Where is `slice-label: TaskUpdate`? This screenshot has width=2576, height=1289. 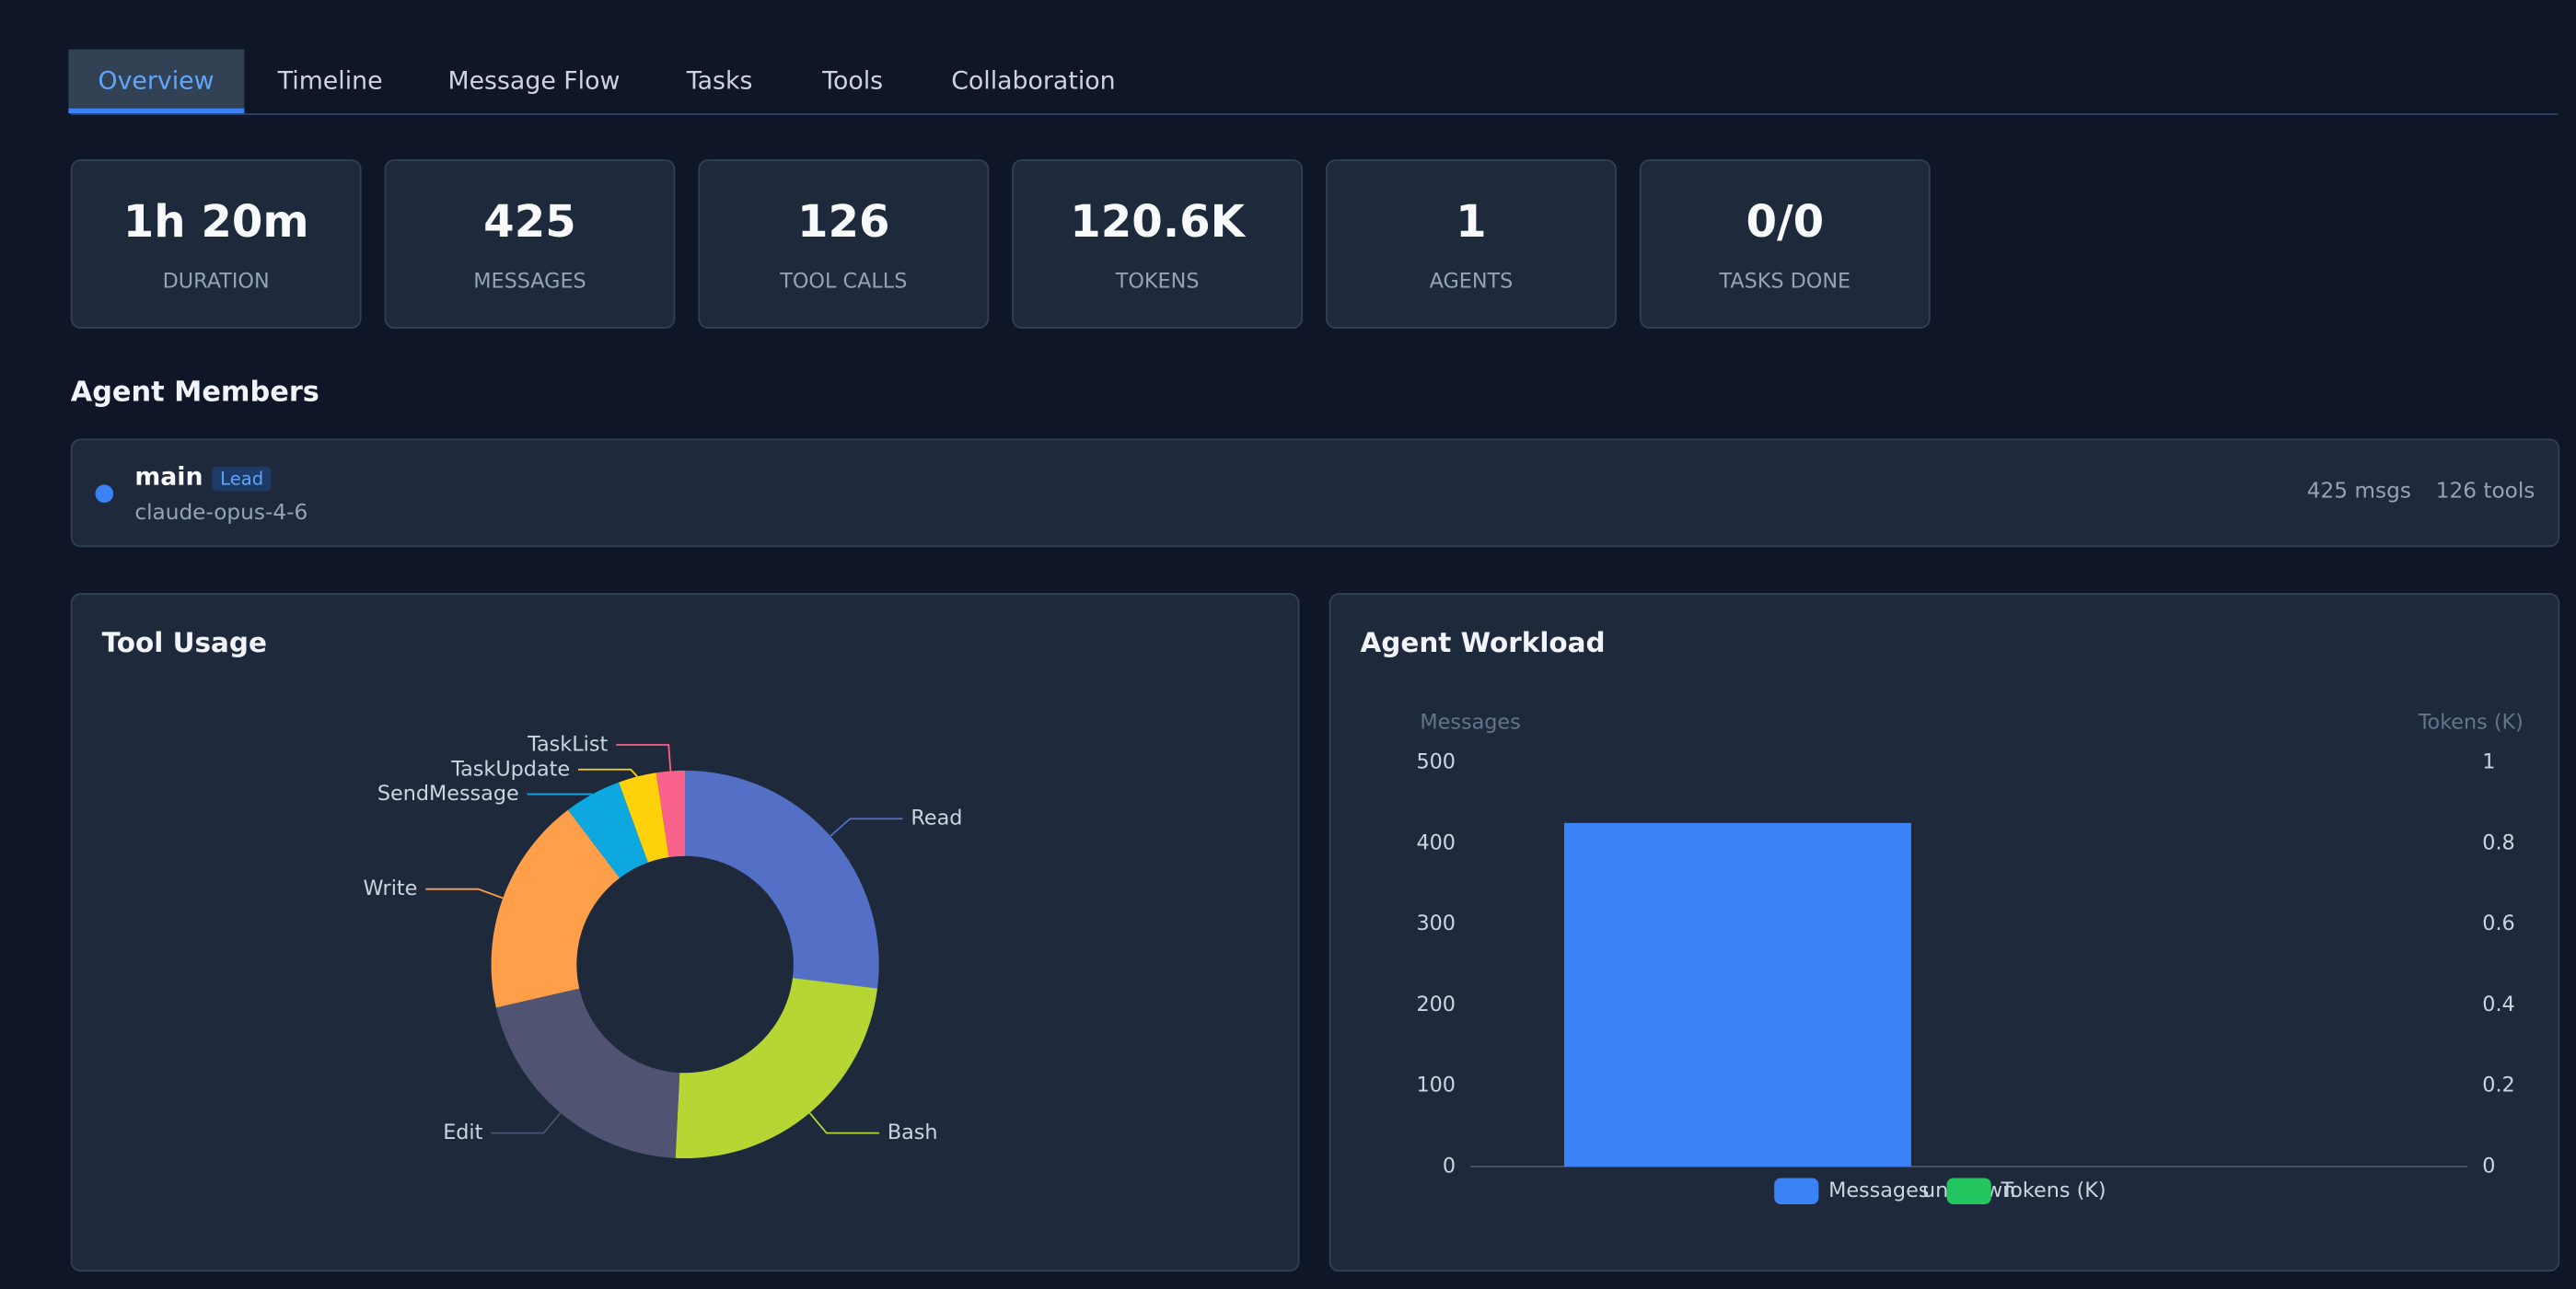
slice-label: TaskUpdate is located at coordinates (510, 769).